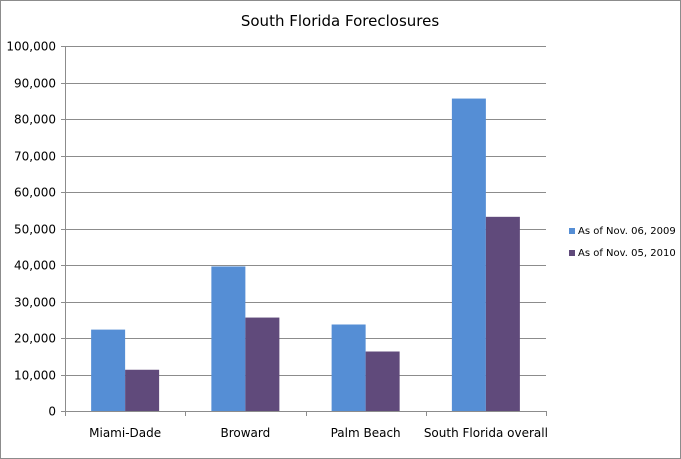 This screenshot has height=459, width=681. I want to click on x-tick-label: South Florida overall, so click(486, 433).